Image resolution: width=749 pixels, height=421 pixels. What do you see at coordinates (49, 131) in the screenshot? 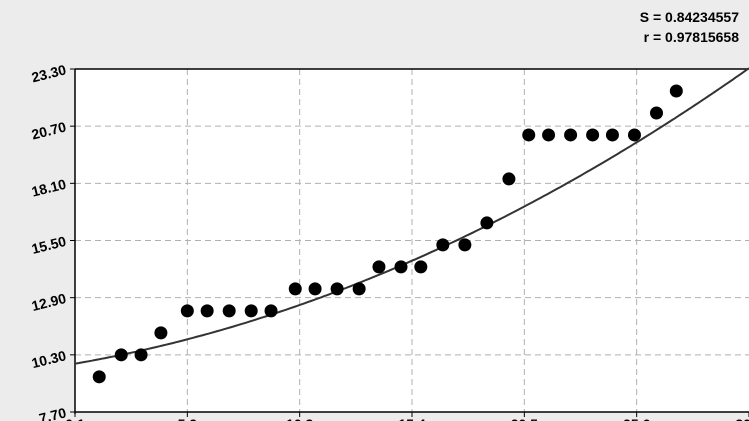
I see `y-tick-label: 20.70` at bounding box center [49, 131].